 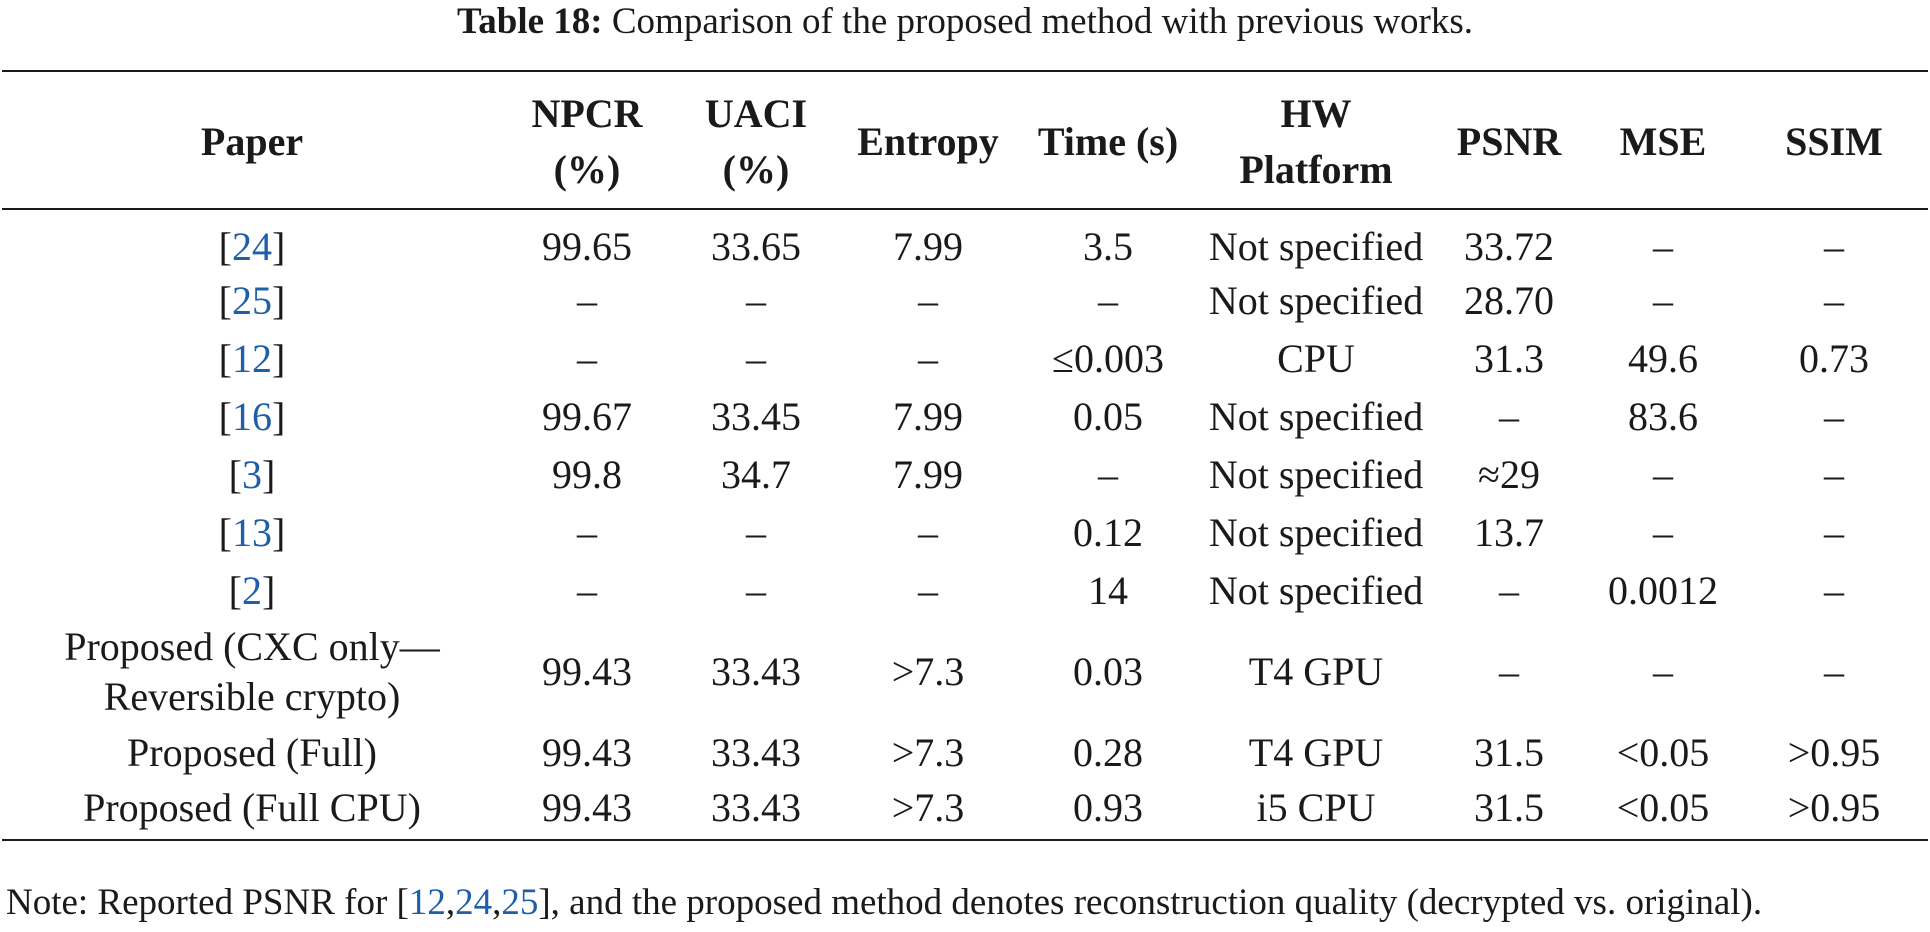 I want to click on citation-link: 16, so click(x=252, y=416).